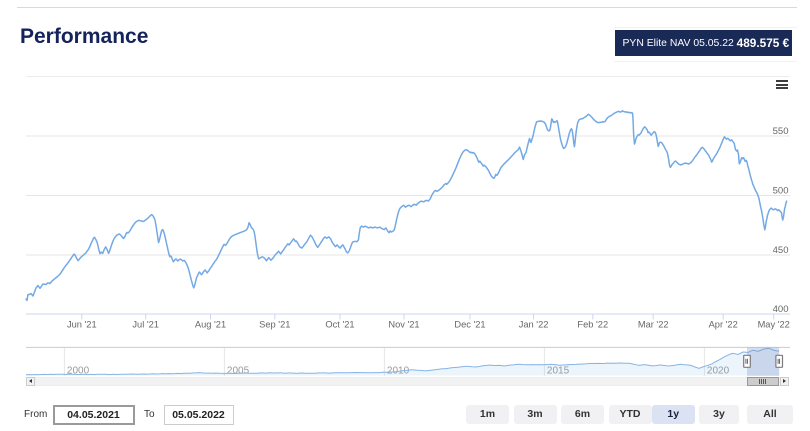  Describe the element at coordinates (145, 325) in the screenshot. I see `svg-text: Jul '21` at that location.